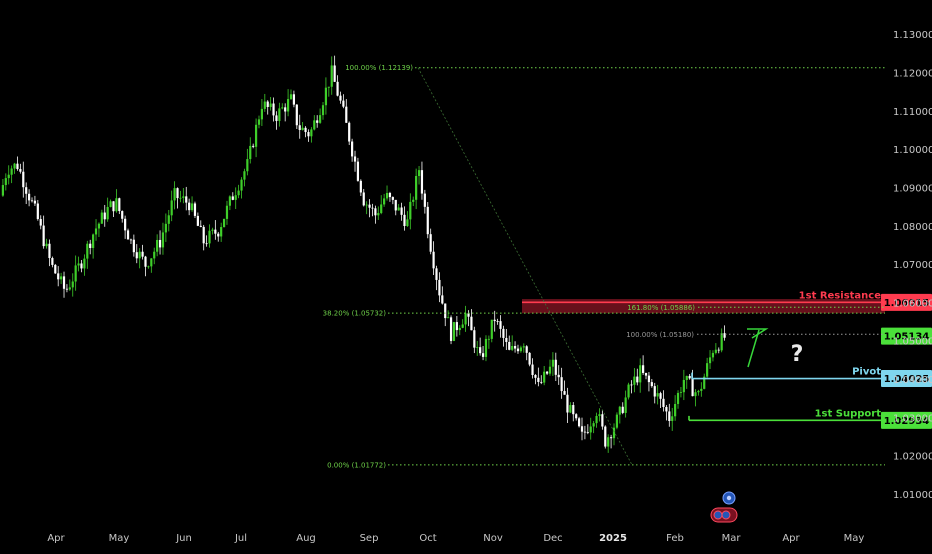 The width and height of the screenshot is (932, 554). Describe the element at coordinates (493, 538) in the screenshot. I see `x-tick-label: Nov` at that location.